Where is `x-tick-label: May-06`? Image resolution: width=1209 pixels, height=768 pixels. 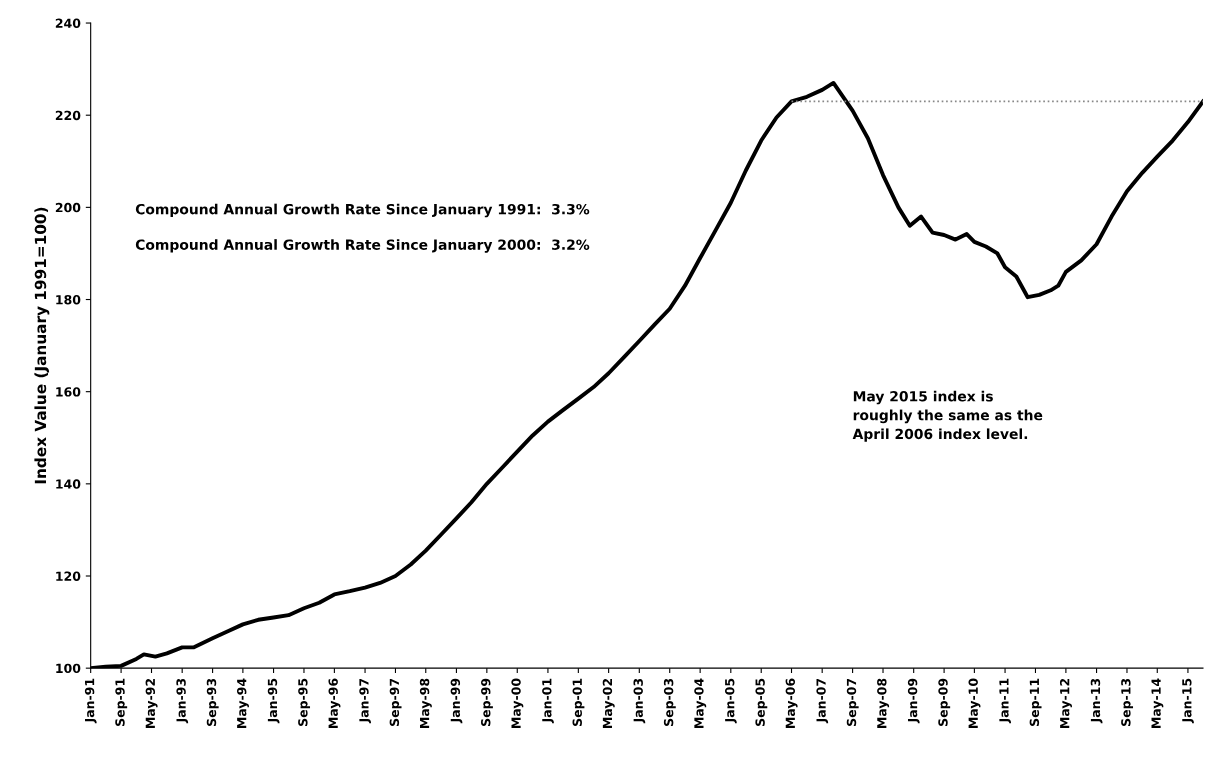 x-tick-label: May-06 is located at coordinates (791, 703).